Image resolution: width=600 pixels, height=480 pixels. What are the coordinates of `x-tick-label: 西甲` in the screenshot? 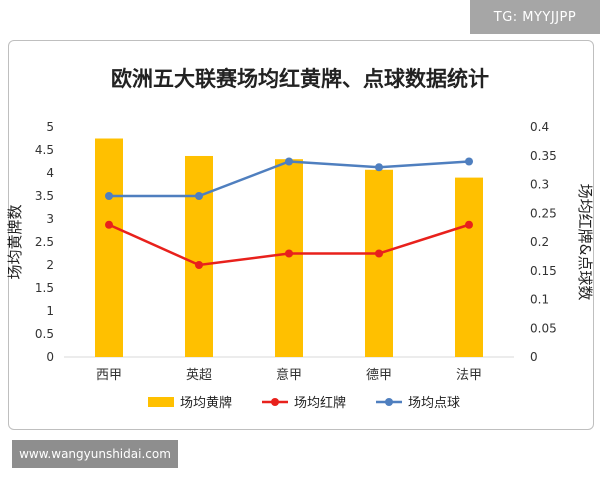 It's located at (109, 375).